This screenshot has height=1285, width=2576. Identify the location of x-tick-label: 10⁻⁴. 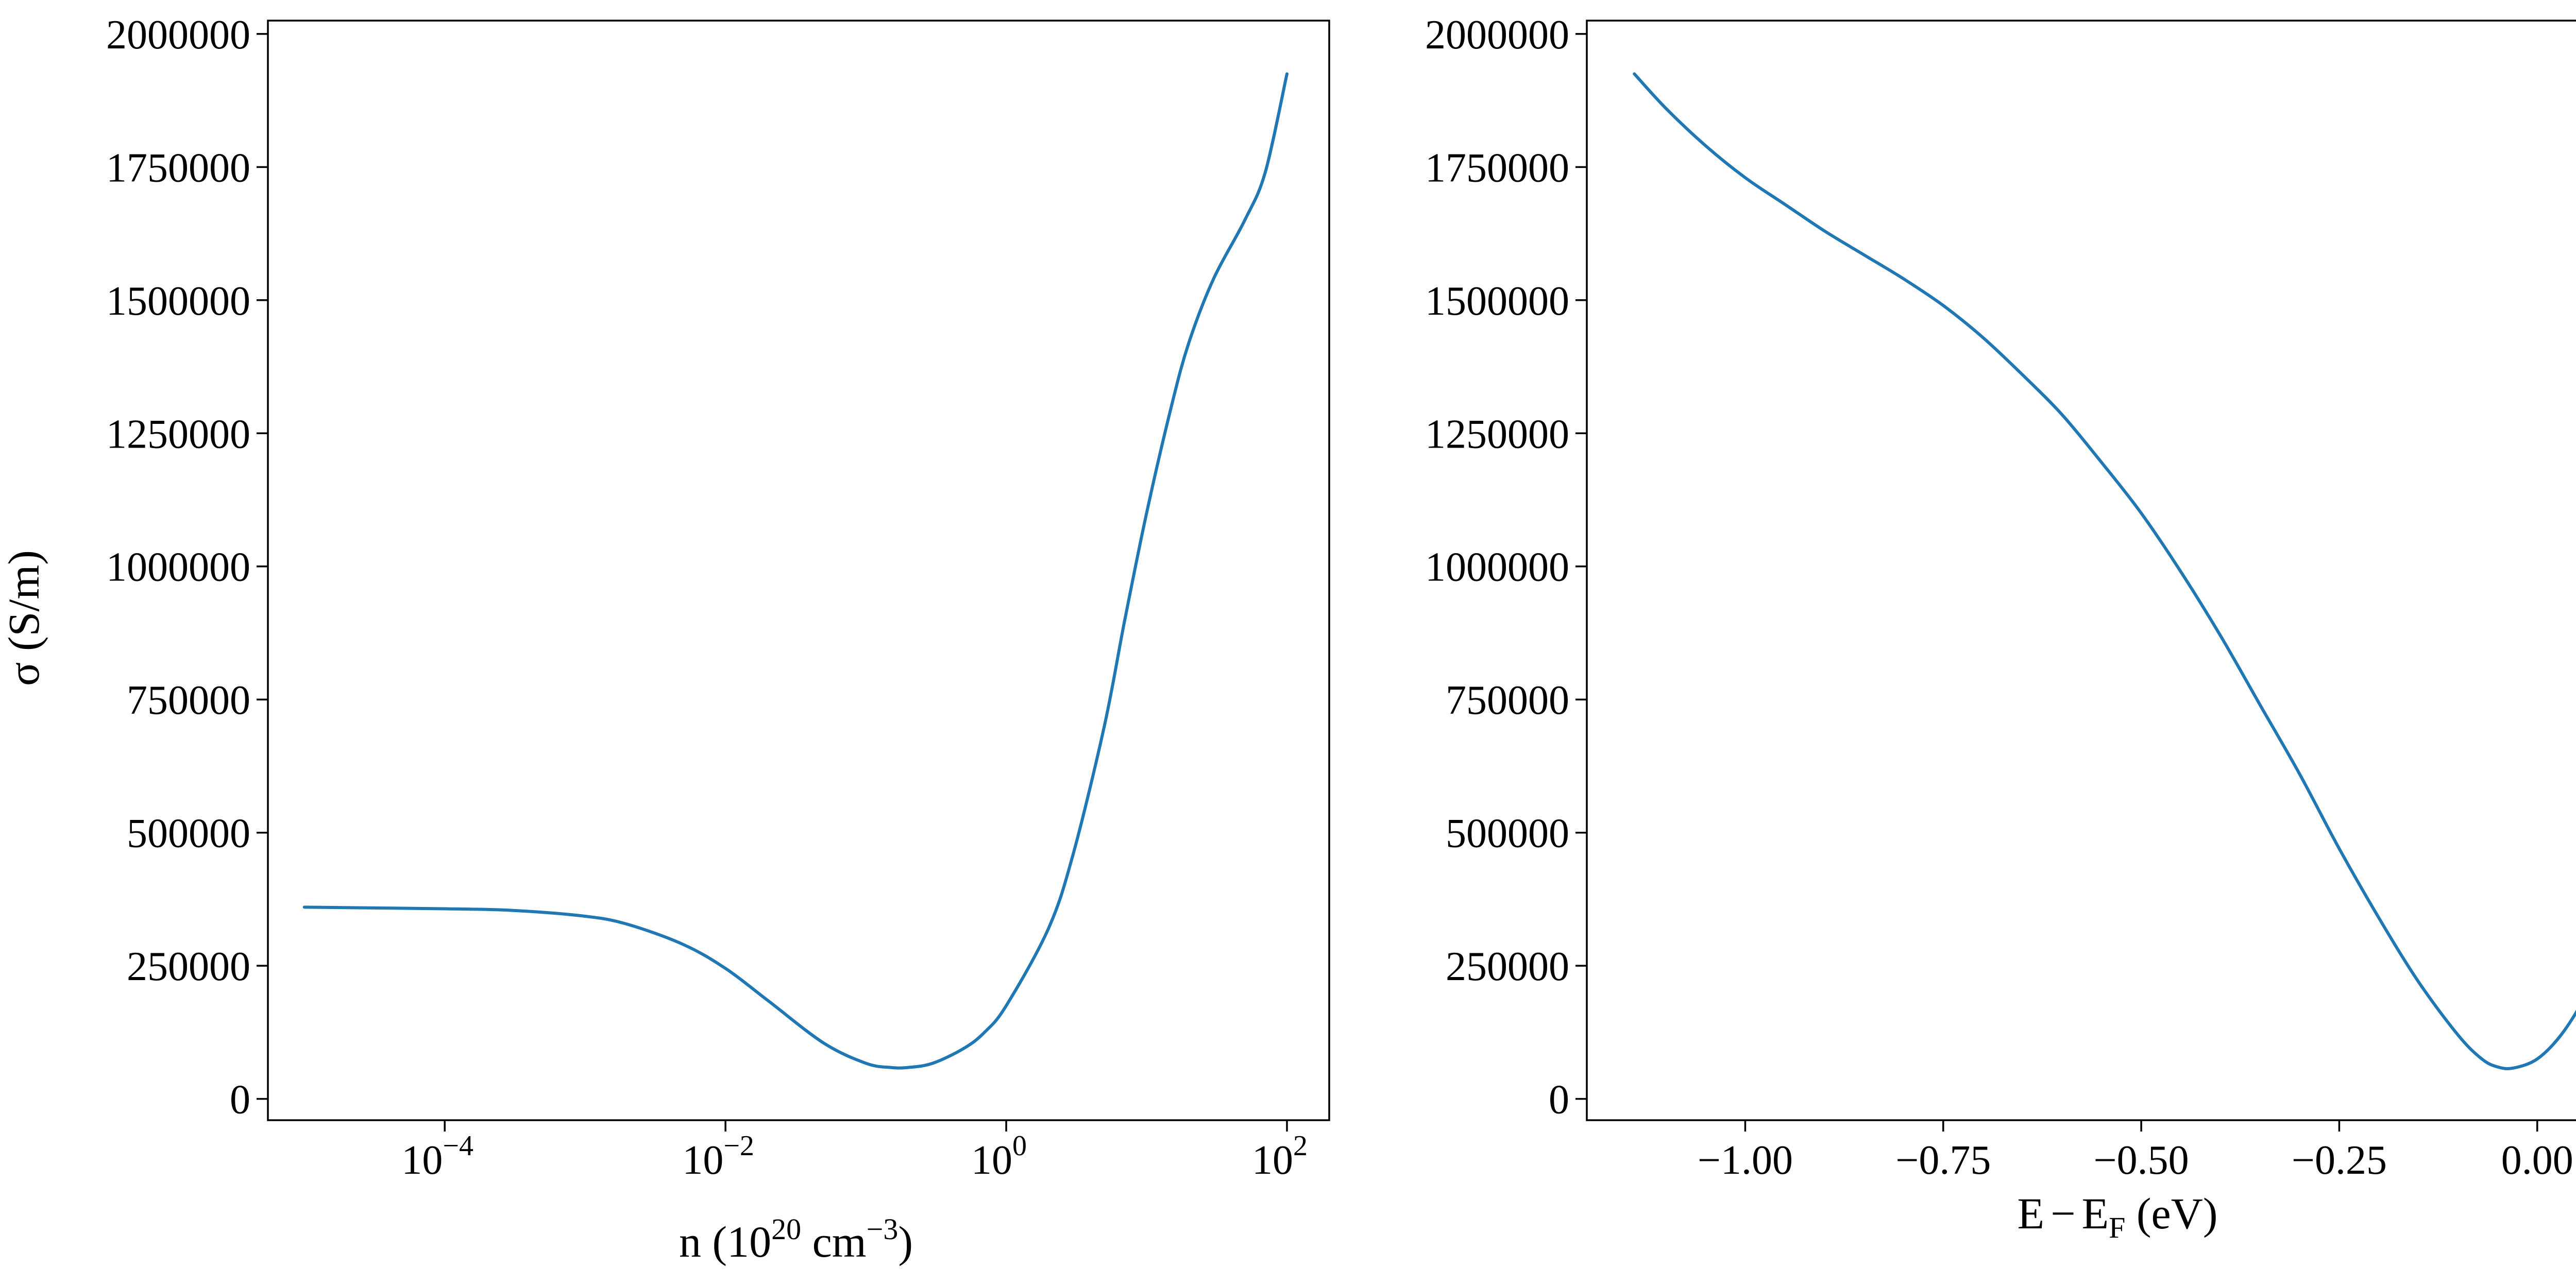
(437, 1156).